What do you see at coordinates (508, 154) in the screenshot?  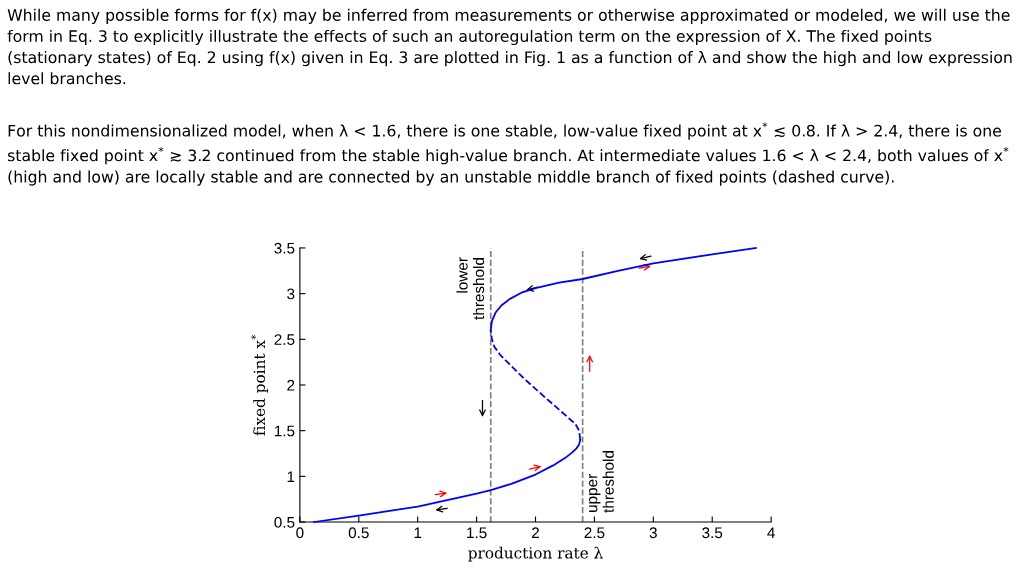 I see `text: For this nondimensionalized model, when λ < 1.6, there is one stable, low-value fixed point at x$^{*}$ ≲ 0.8. If λ > 2.4, there is one stable fixed point x$^{*}$ ≳ 3.2 continued from the stable high-value branch. At intermediate values 1.6 < λ < 2.4, both values of x$^{*}$ (high and low) are locally stable and are connected by an unstable middle branch of fixed points (dashed curve).` at bounding box center [508, 154].